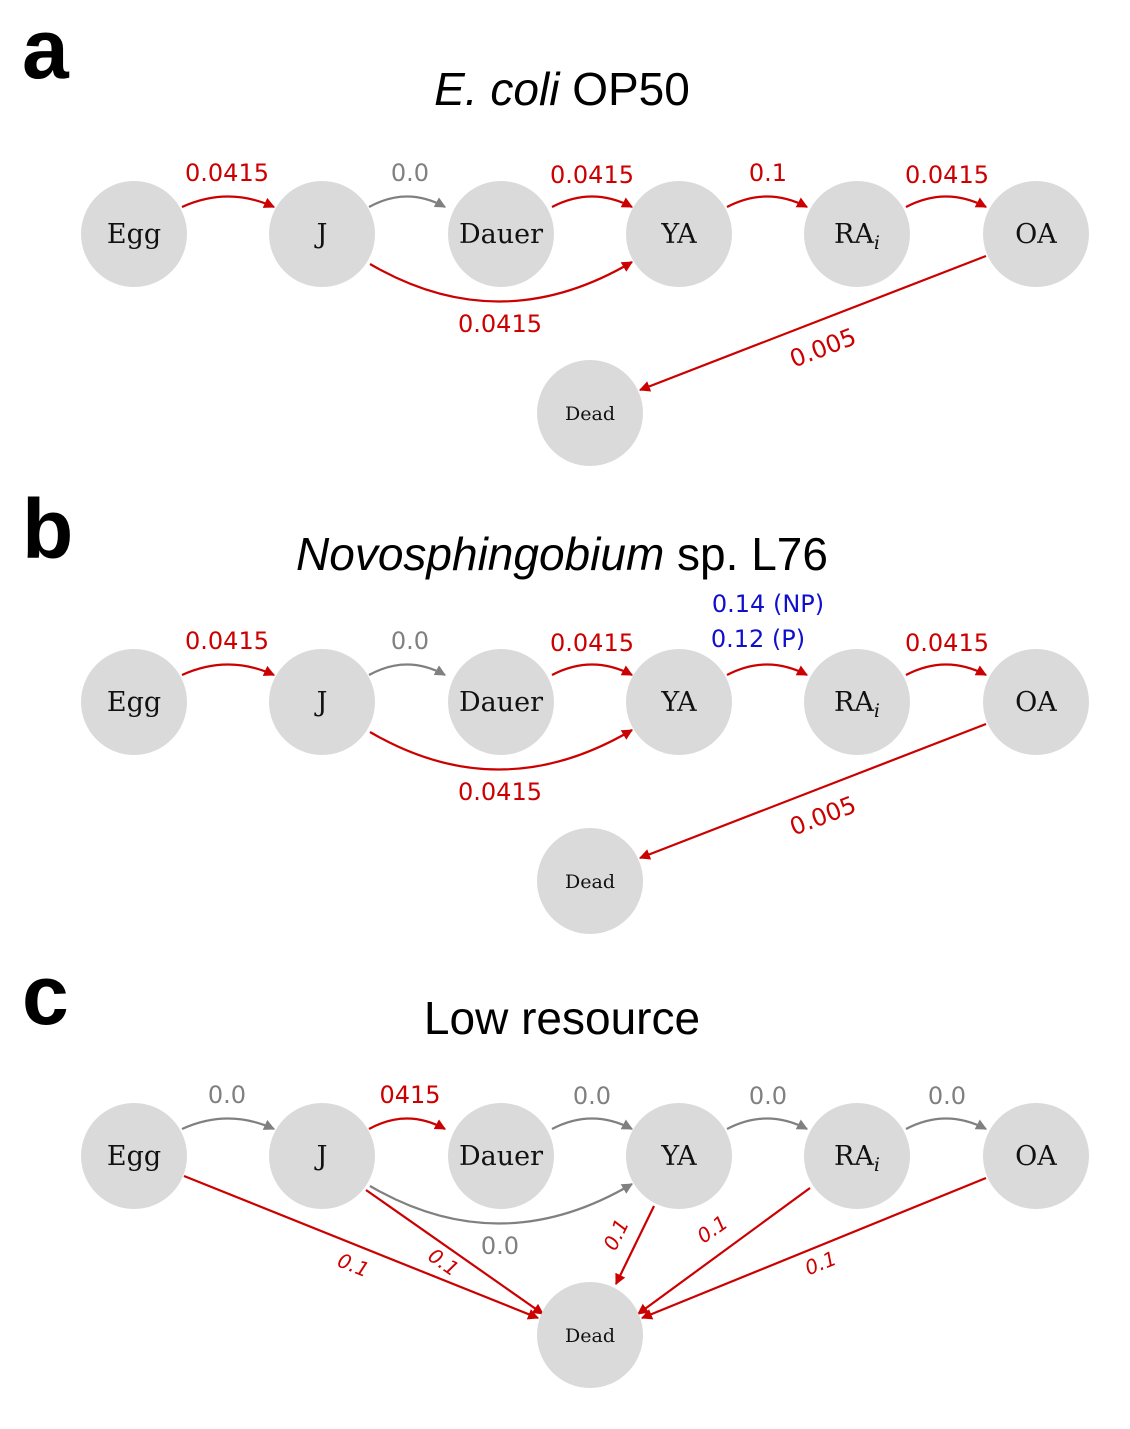 The width and height of the screenshot is (1130, 1429). I want to click on rate-j-dauer: 0415, so click(409, 1095).